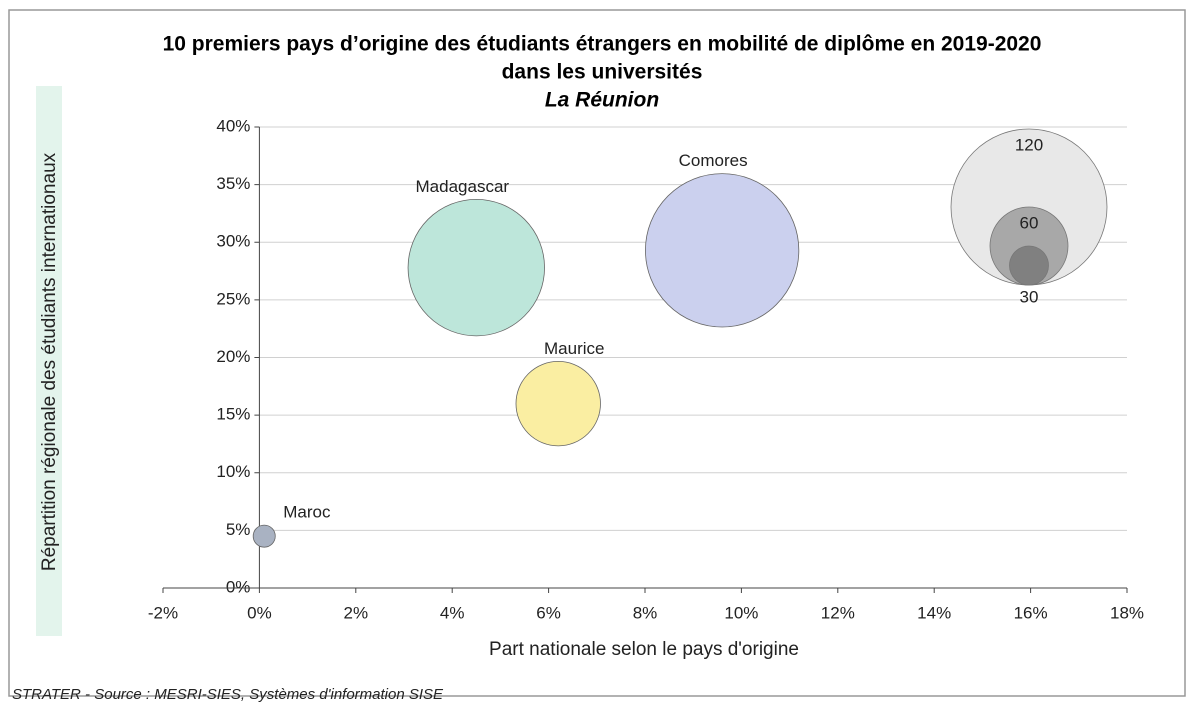  I want to click on y-tick-label: 35%, so click(233, 183).